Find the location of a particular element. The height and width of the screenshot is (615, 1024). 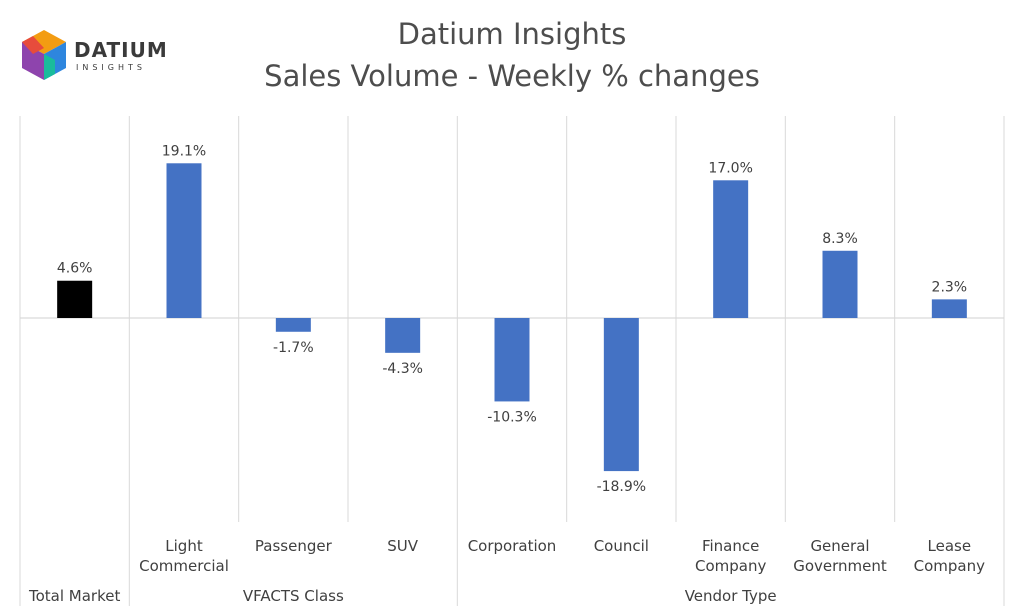

category-label: Light is located at coordinates (184, 546).